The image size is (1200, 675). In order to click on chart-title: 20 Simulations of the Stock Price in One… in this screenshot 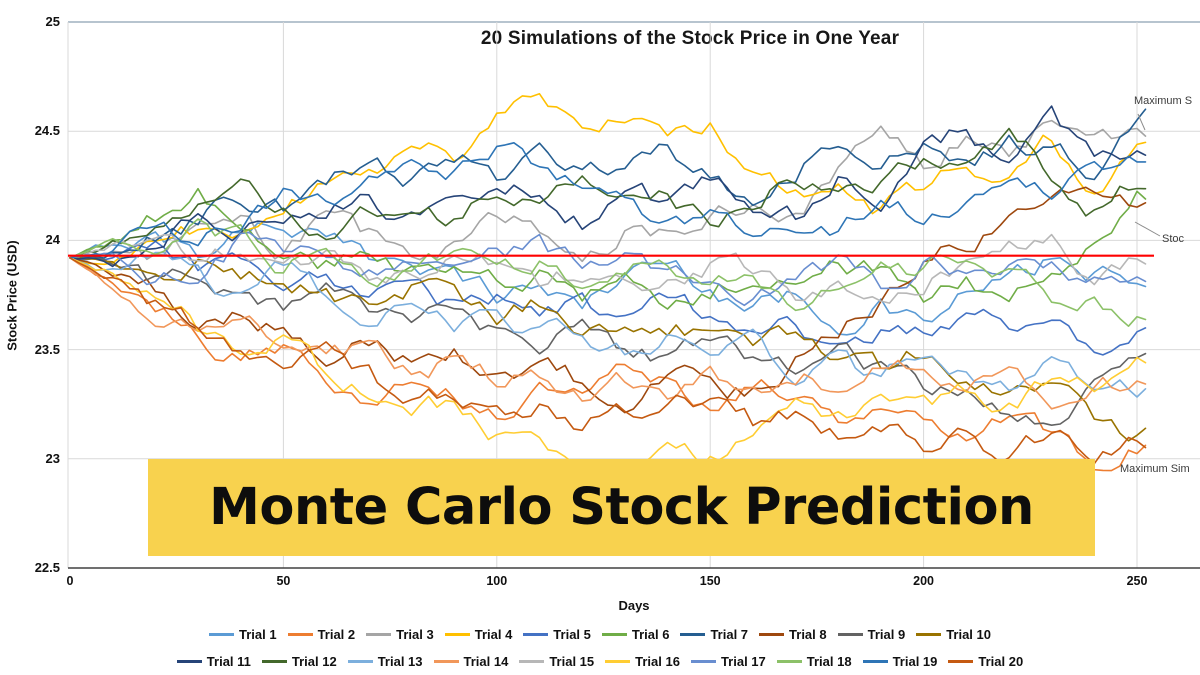, I will do `click(690, 38)`.